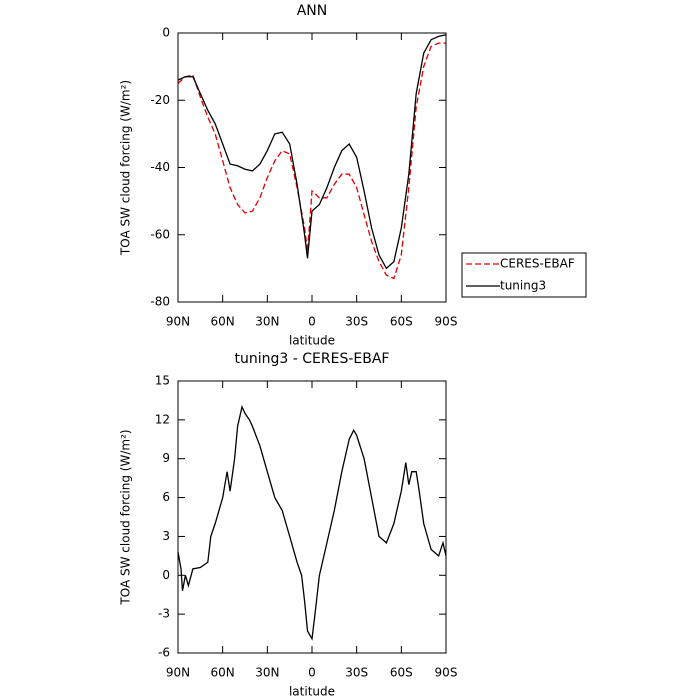 The width and height of the screenshot is (700, 700). What do you see at coordinates (160, 302) in the screenshot?
I see `y-tick-label: -80` at bounding box center [160, 302].